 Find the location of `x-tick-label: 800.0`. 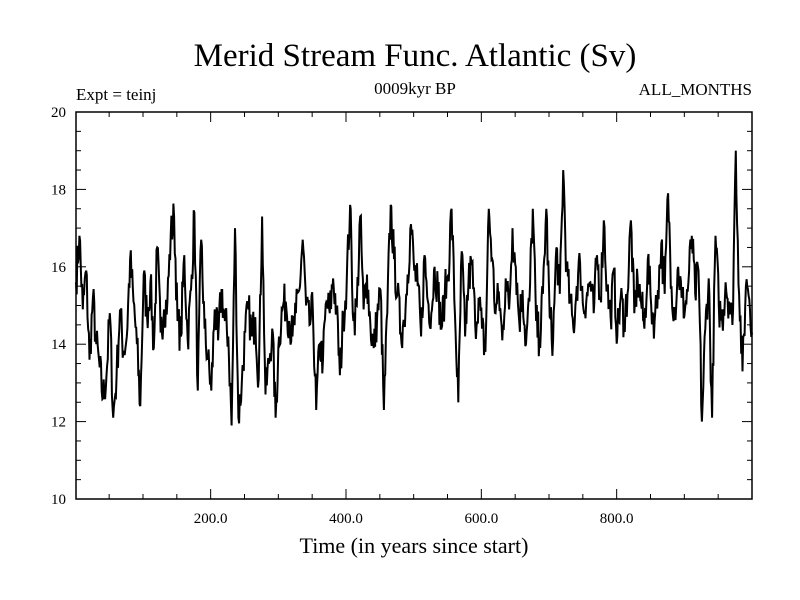

x-tick-label: 800.0 is located at coordinates (617, 519).